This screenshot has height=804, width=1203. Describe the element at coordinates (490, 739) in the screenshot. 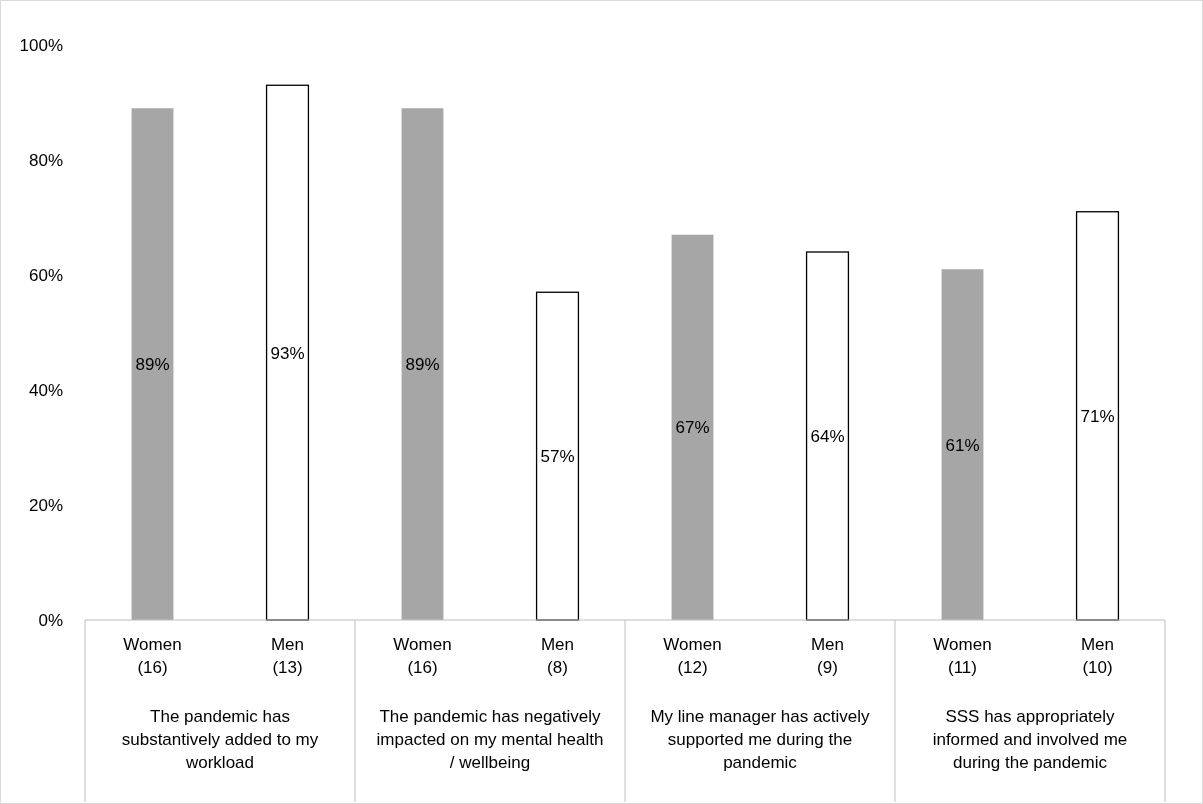

I see `text: The pandemic has negatively impacted on my mental health / wellbeing` at that location.